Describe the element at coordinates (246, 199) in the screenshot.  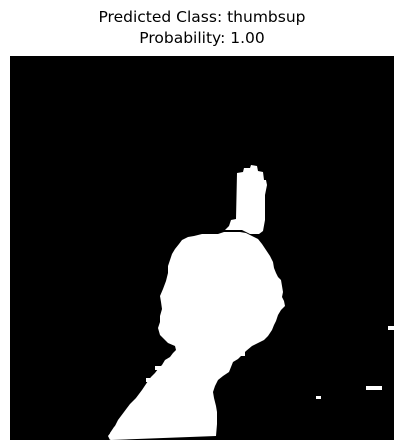
I see `thumb-region` at that location.